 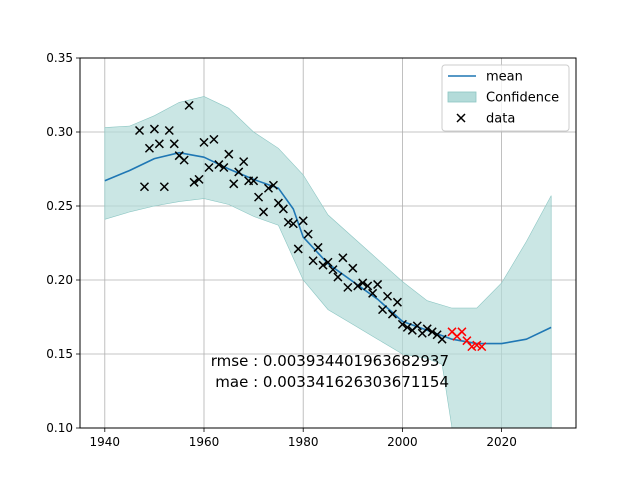 I want to click on y-tick-label: 0.35, so click(x=59, y=58).